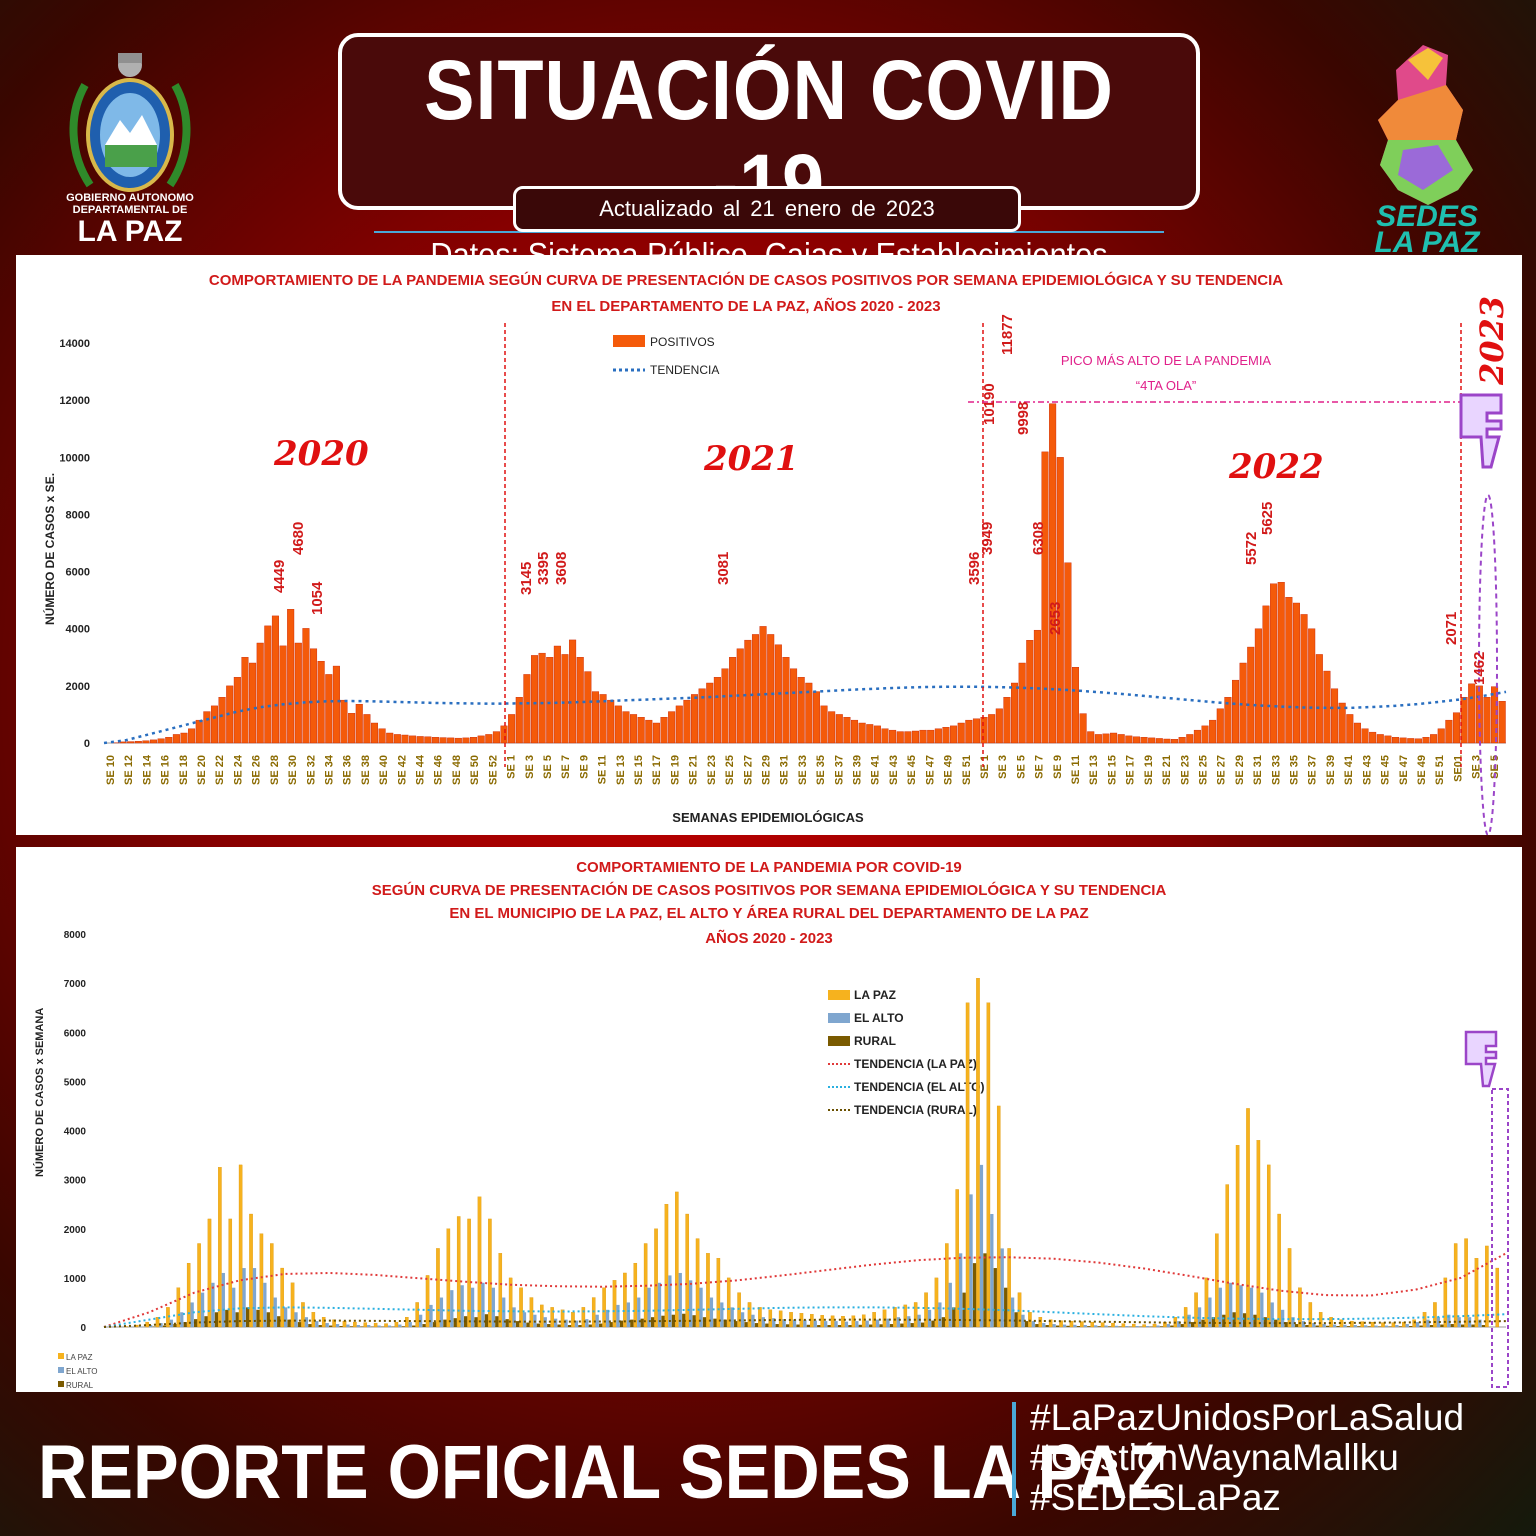 Image resolution: width=1536 pixels, height=1536 pixels. I want to click on x-tick-label: SE 24, so click(238, 769).